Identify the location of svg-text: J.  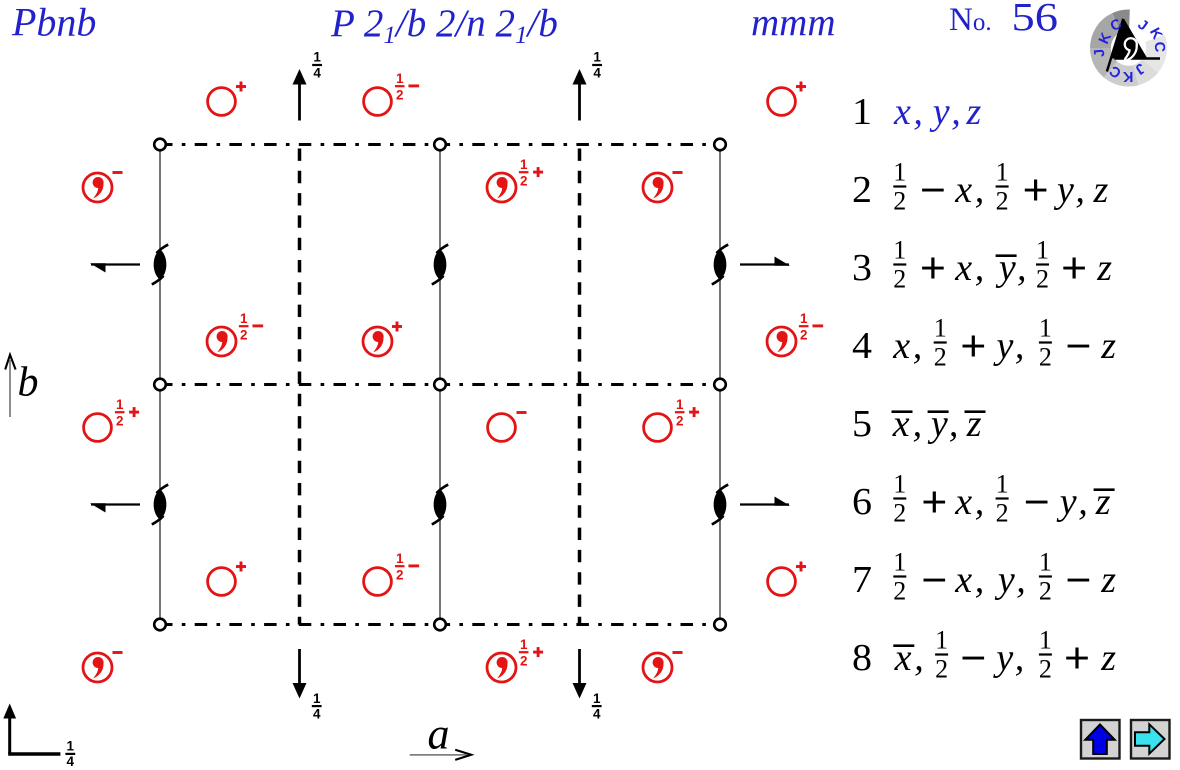
(1100, 52).